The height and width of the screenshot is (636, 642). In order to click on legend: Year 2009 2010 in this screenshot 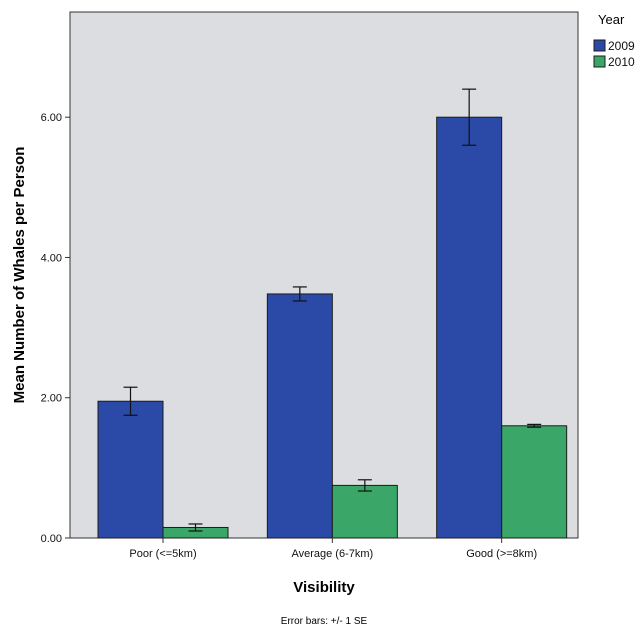, I will do `click(614, 40)`.